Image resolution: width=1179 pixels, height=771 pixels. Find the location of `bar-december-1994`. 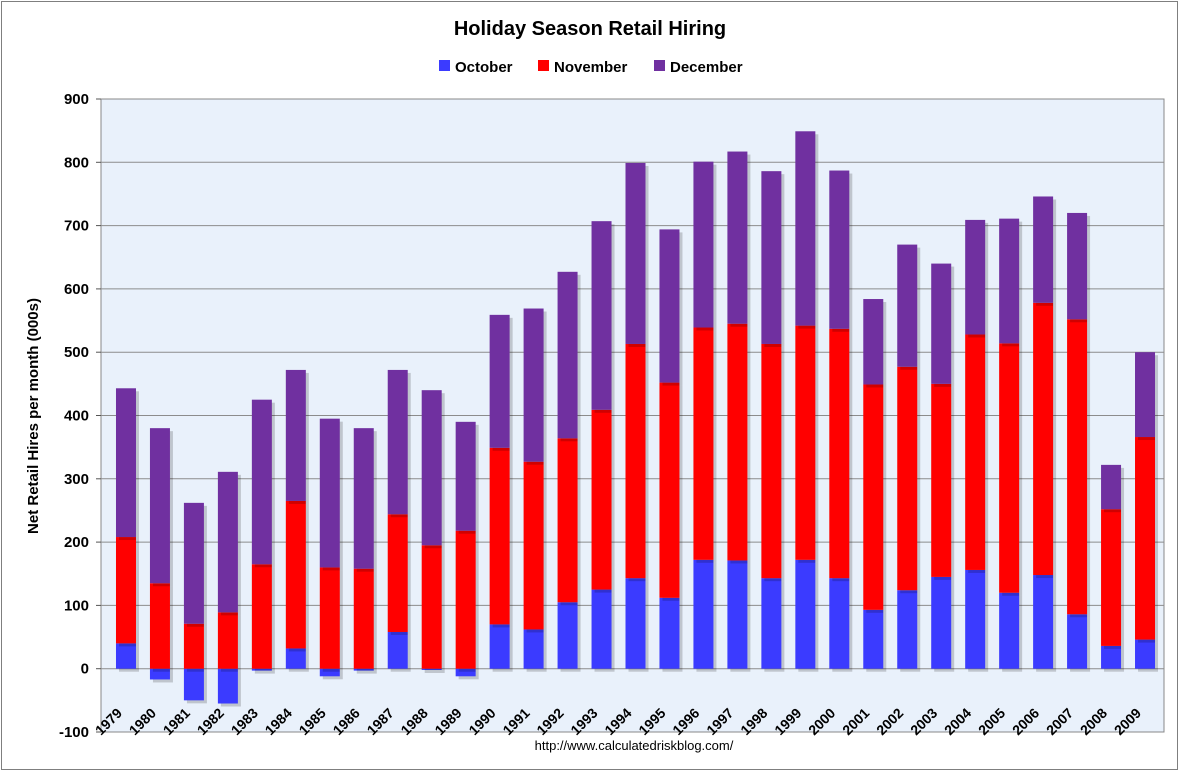

bar-december-1994 is located at coordinates (635, 253).